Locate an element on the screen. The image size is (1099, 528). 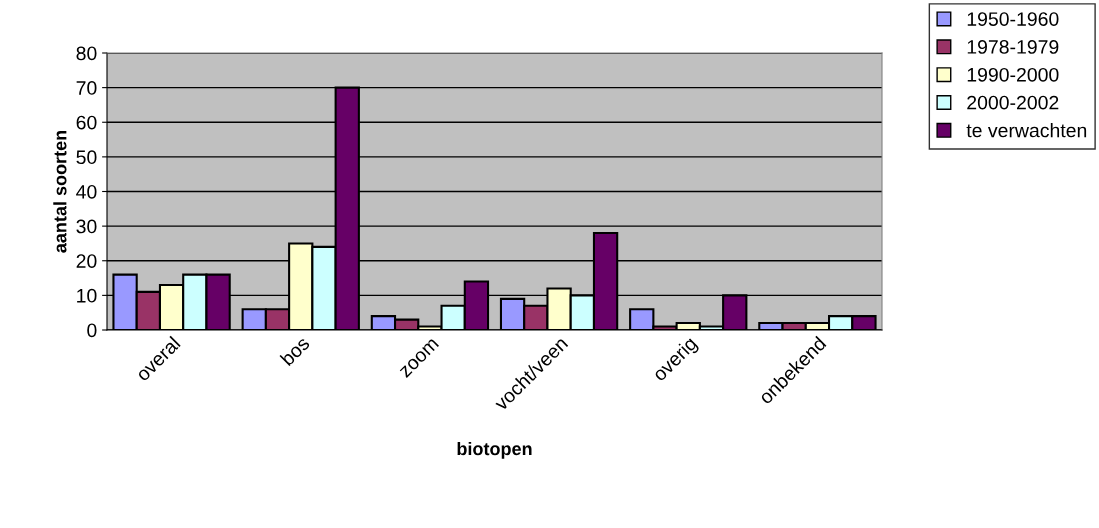
y-tick-label: 20 is located at coordinates (86, 261).